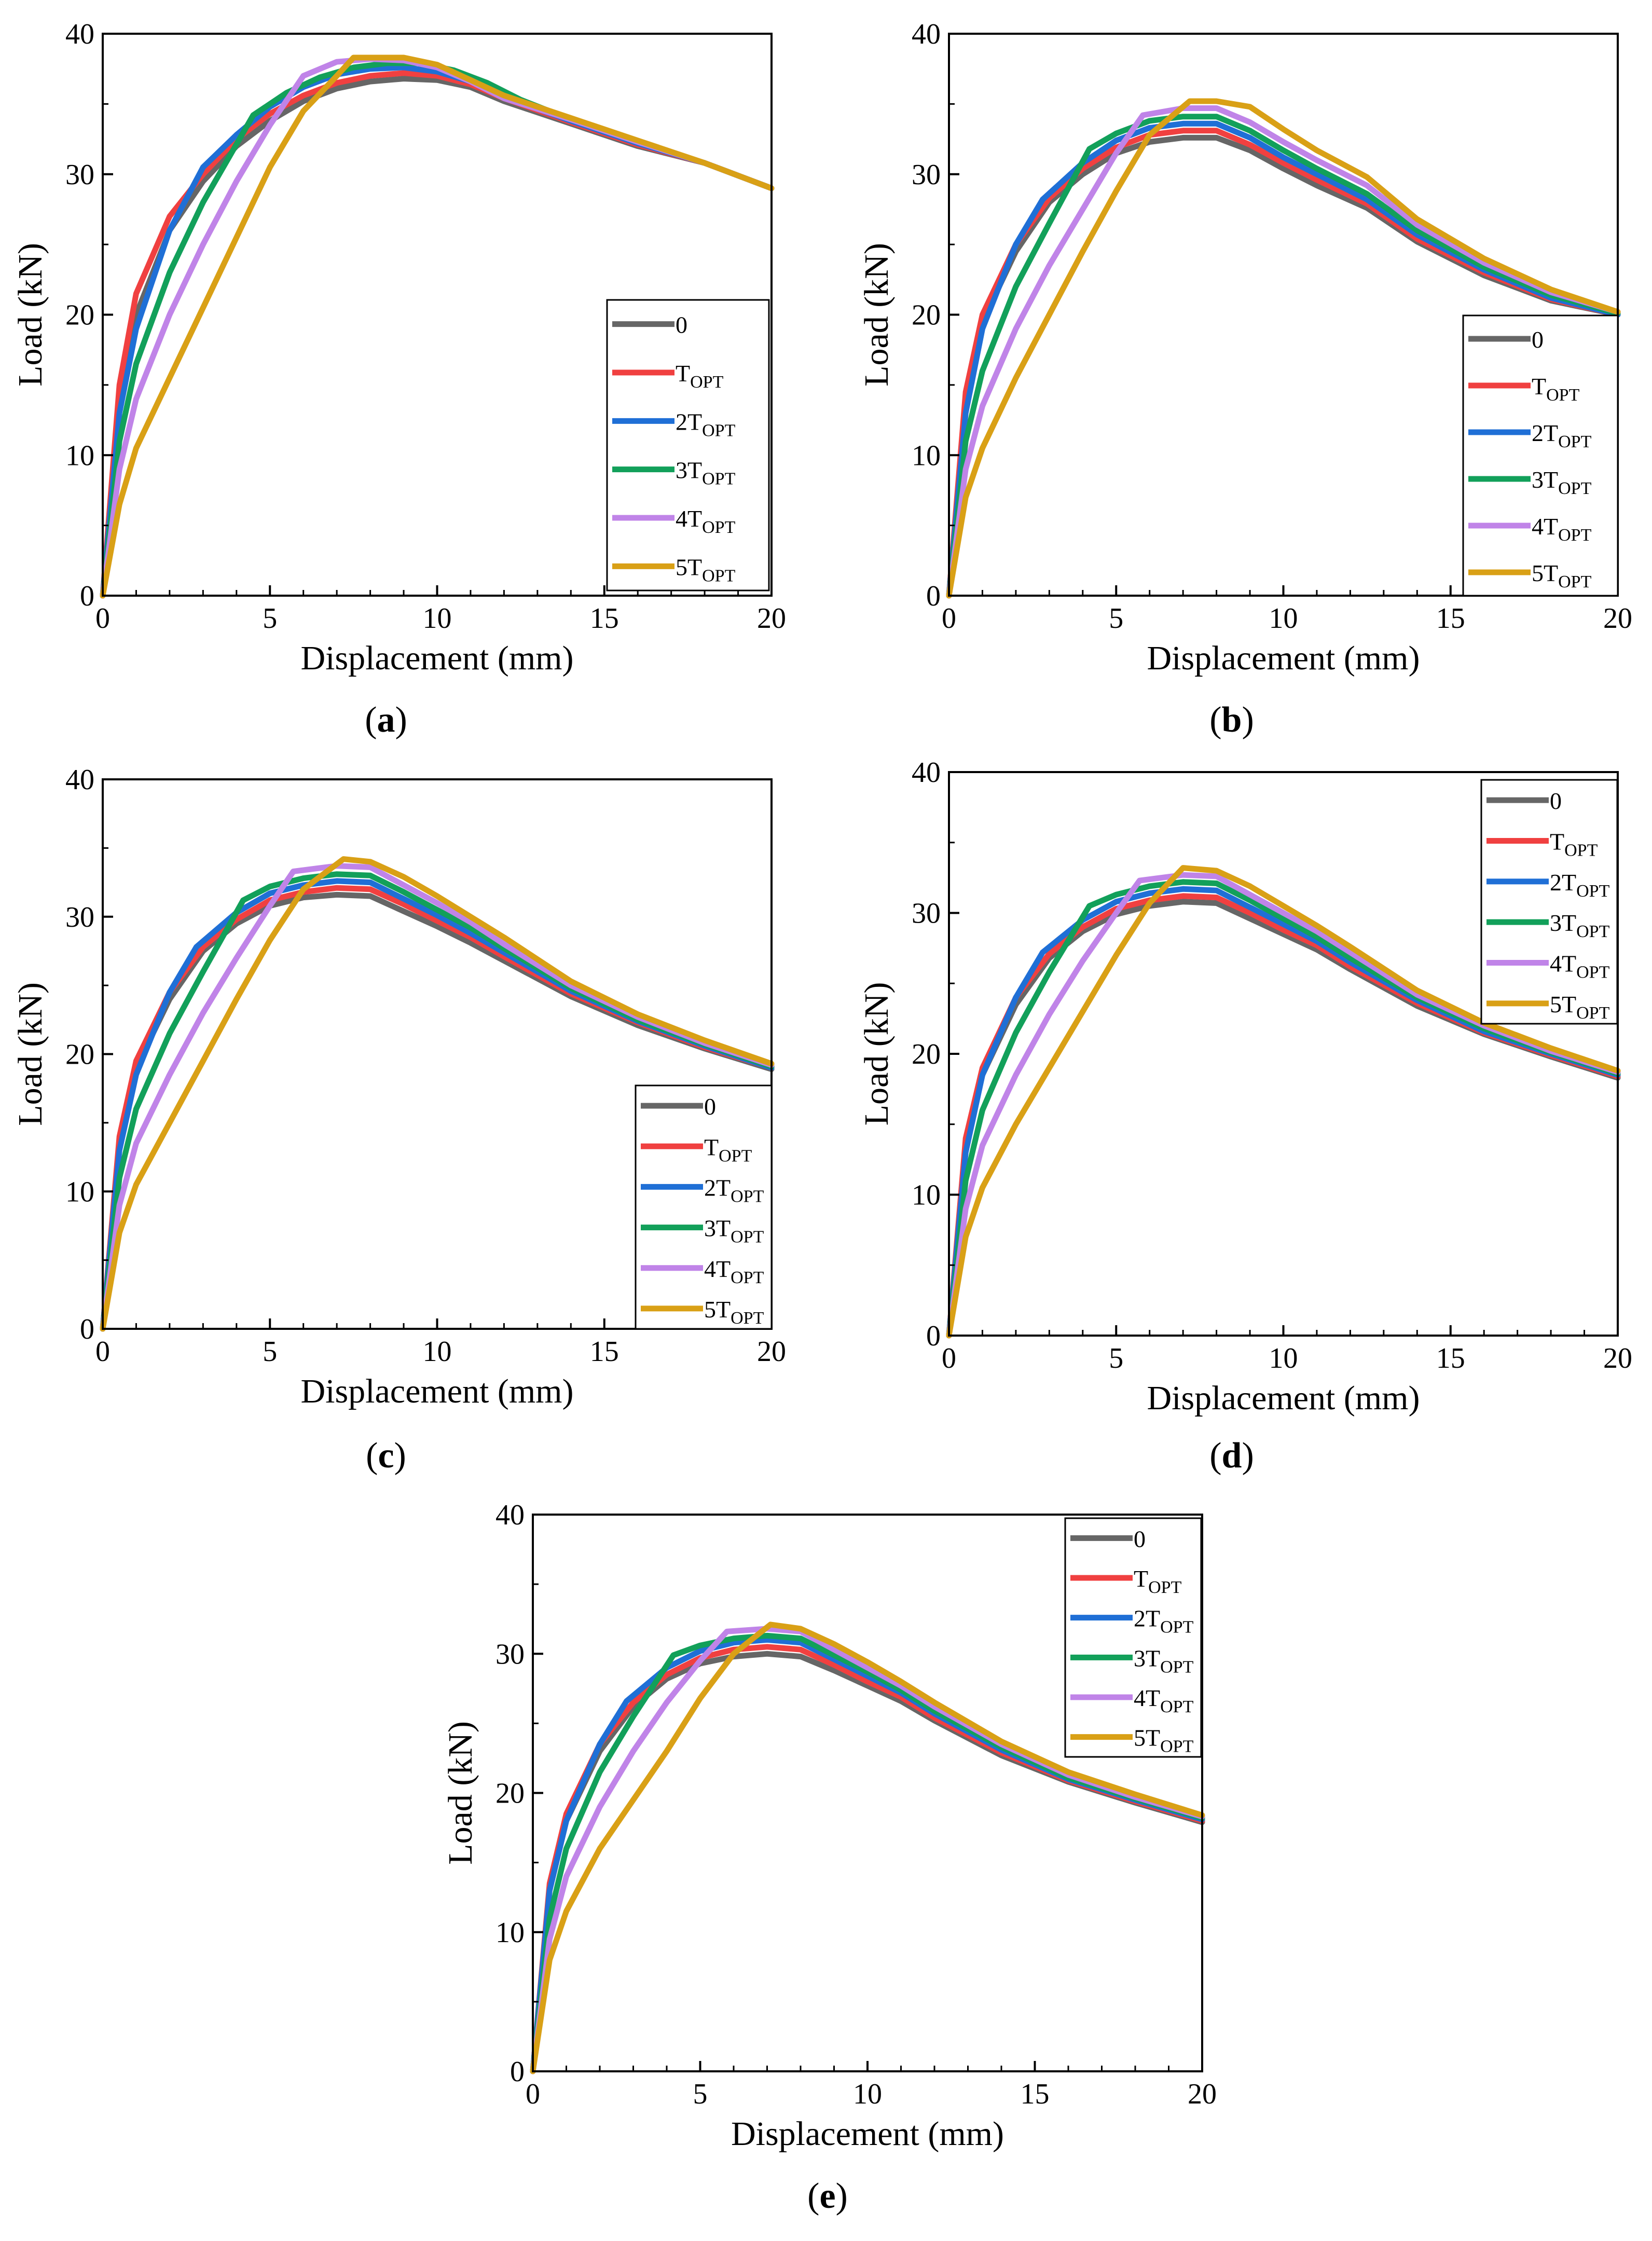 The width and height of the screenshot is (1652, 2241). I want to click on series-line-5T-a, so click(437, 326).